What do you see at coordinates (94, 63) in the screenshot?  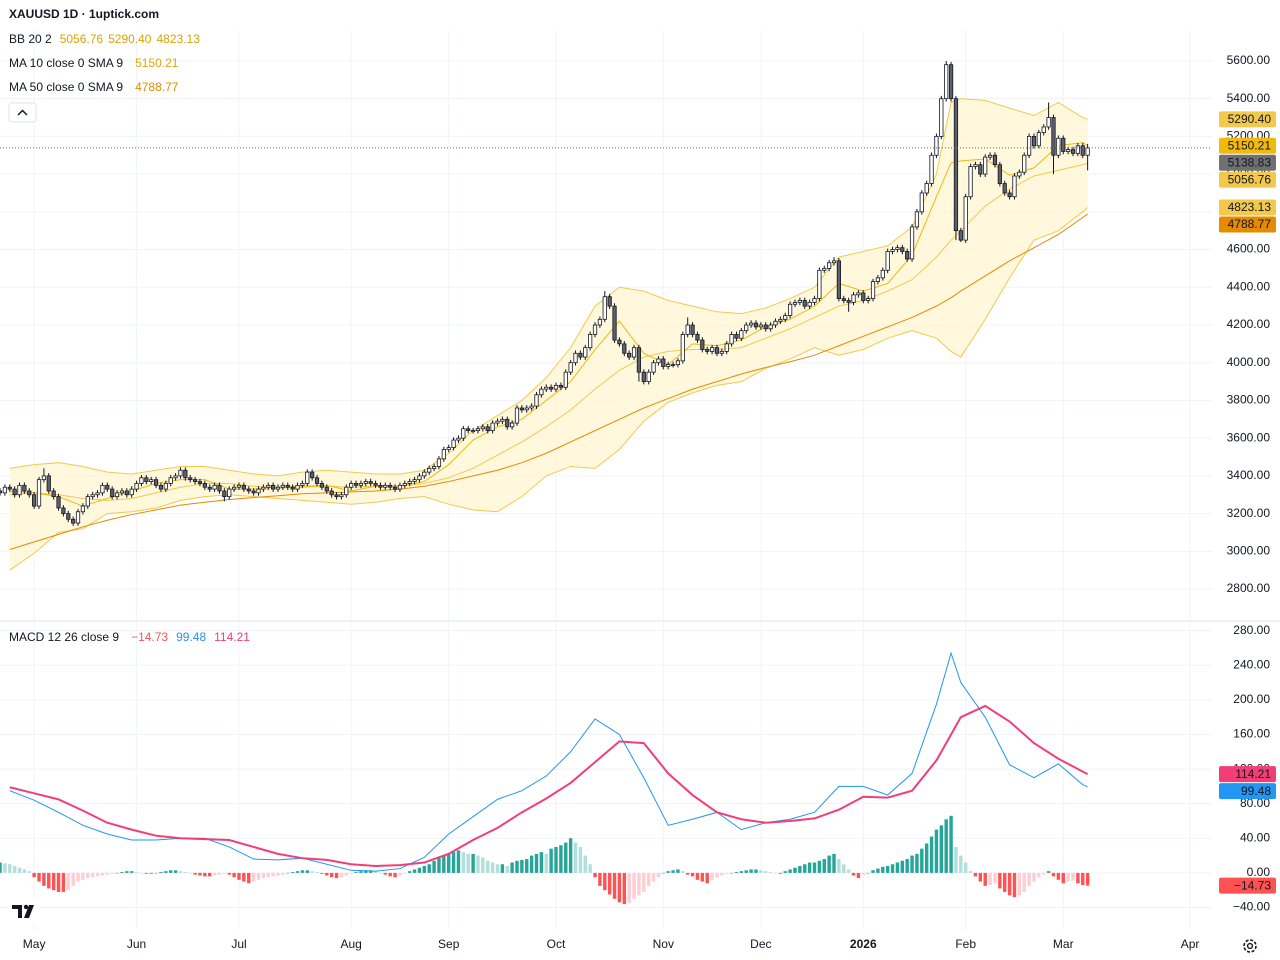 I see `legend-ma10: MA 10 close 0 SMA 9 5150.21` at bounding box center [94, 63].